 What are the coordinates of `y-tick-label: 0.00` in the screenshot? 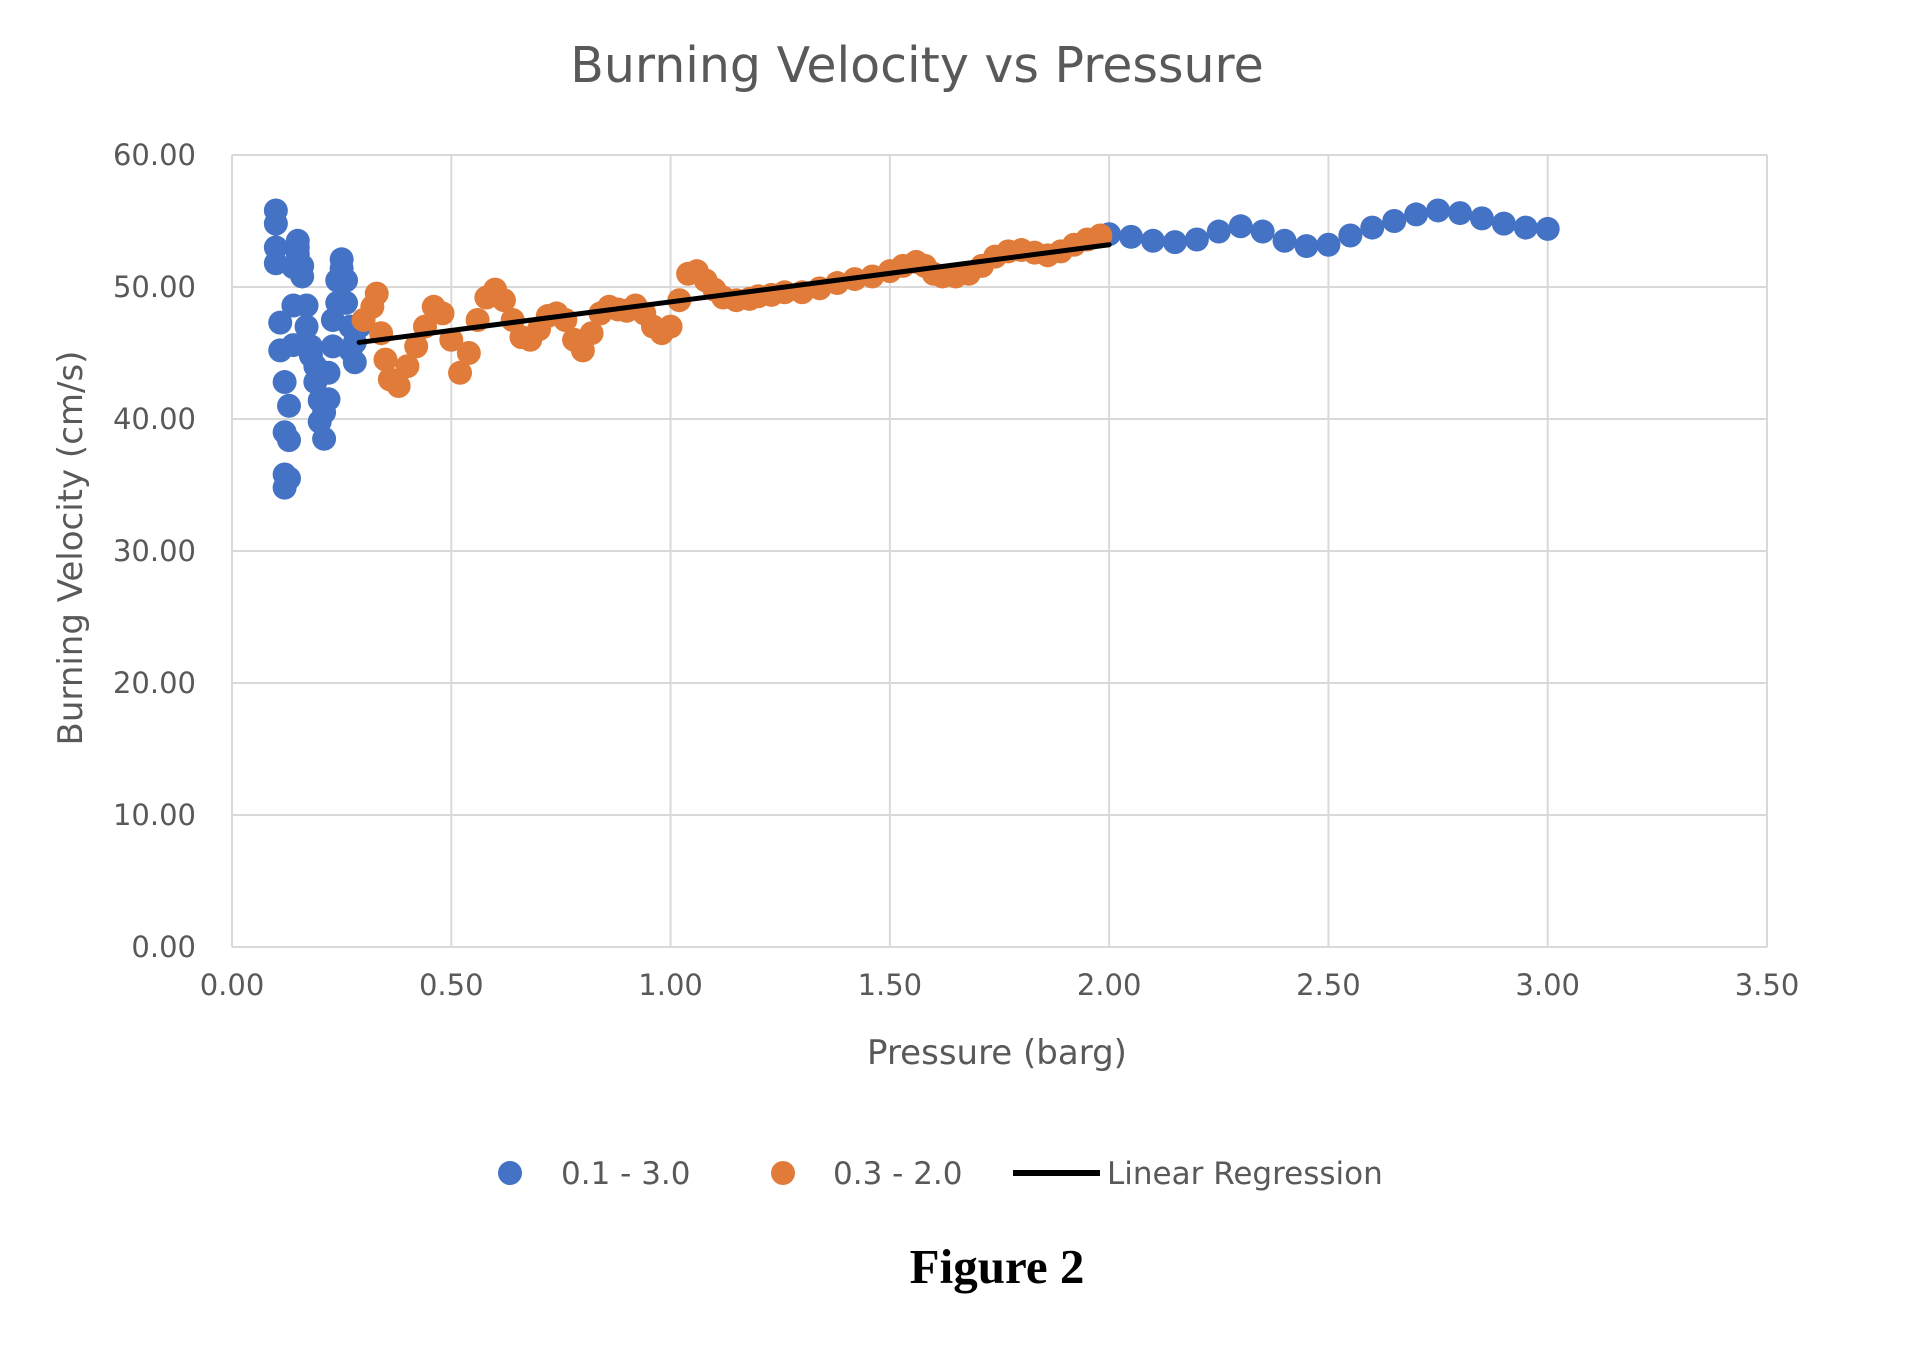 It's located at (163, 947).